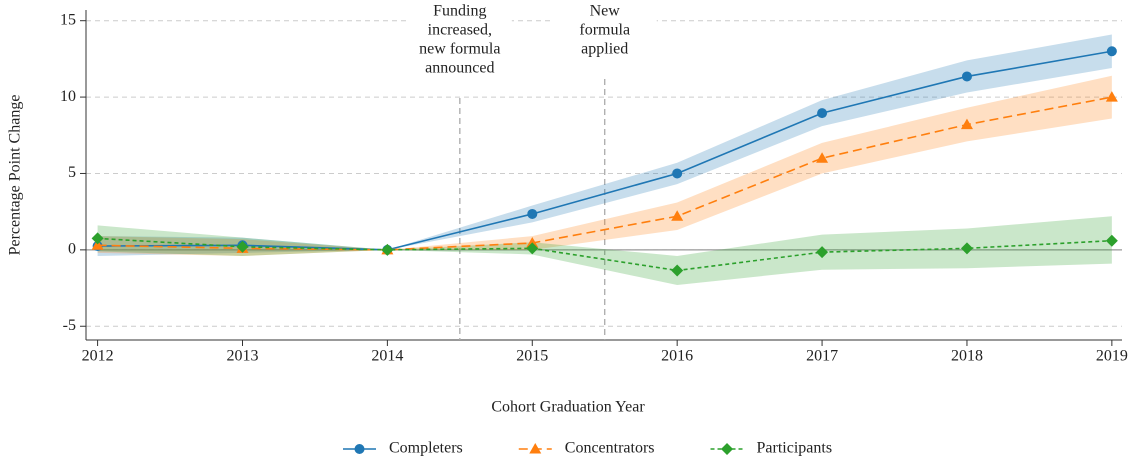 The height and width of the screenshot is (465, 1136). Describe the element at coordinates (604, 30) in the screenshot. I see `annotation-text: formula` at that location.